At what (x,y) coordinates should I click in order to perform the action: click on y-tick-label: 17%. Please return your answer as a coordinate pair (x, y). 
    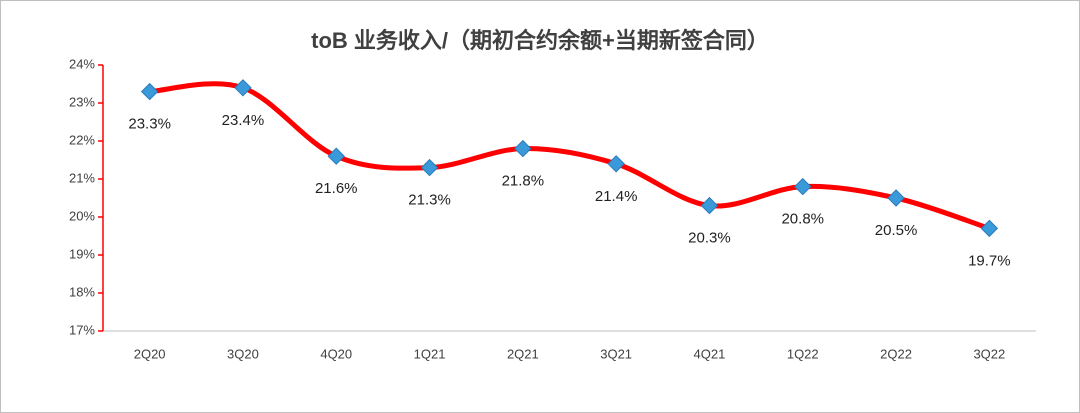
    Looking at the image, I should click on (82, 329).